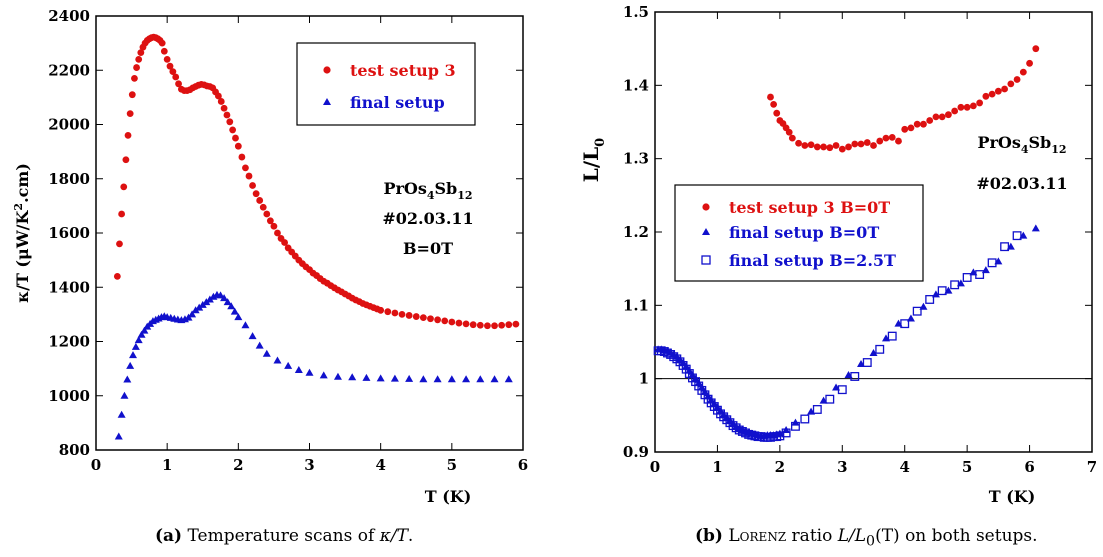 The height and width of the screenshot is (557, 1103). What do you see at coordinates (706, 260) in the screenshot?
I see `legend-marker-final-setup-b25` at bounding box center [706, 260].